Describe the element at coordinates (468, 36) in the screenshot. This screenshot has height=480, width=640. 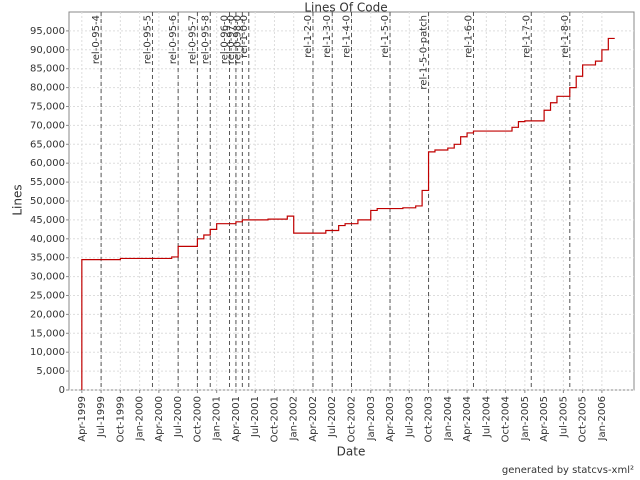
I see `release-label: rel-1-6-0` at that location.